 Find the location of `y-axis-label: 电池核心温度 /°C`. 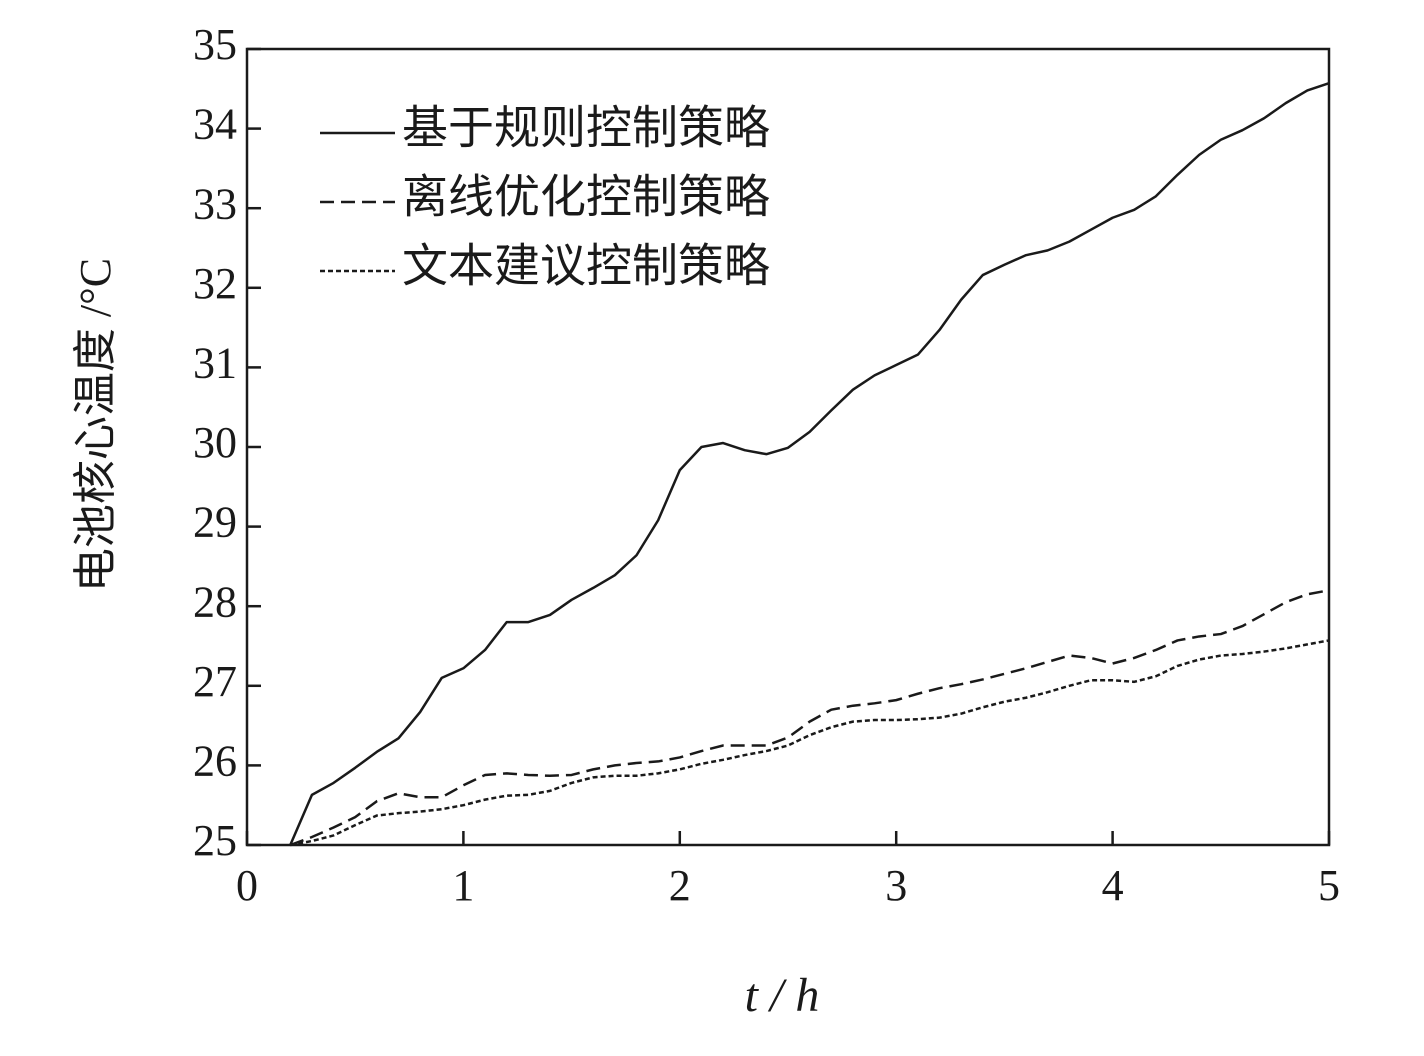

y-axis-label: 电池核心温度 /°C is located at coordinates (95, 425).